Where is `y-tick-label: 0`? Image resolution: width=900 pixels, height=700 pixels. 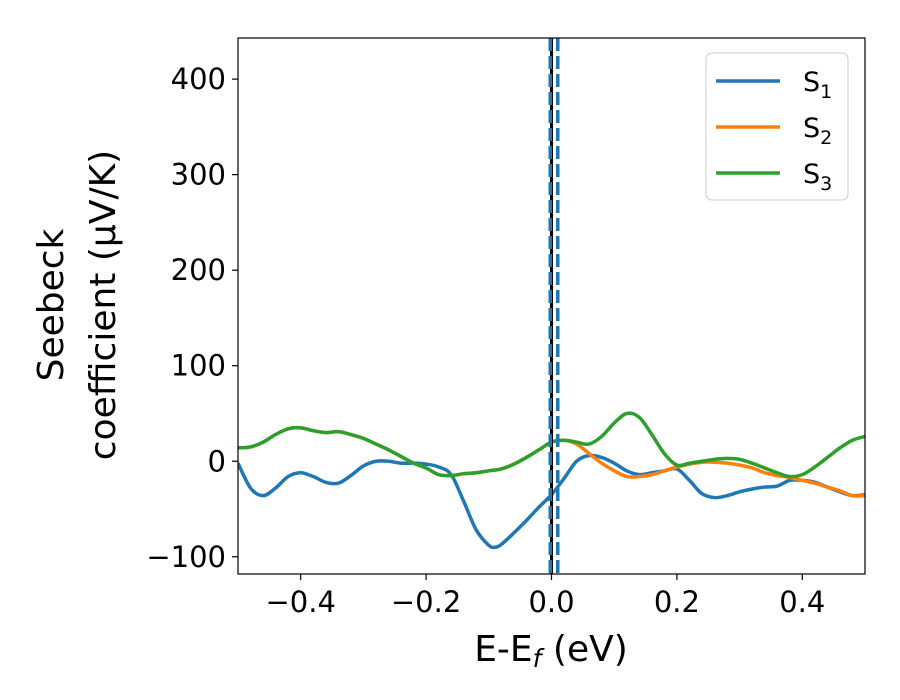 y-tick-label: 0 is located at coordinates (217, 461).